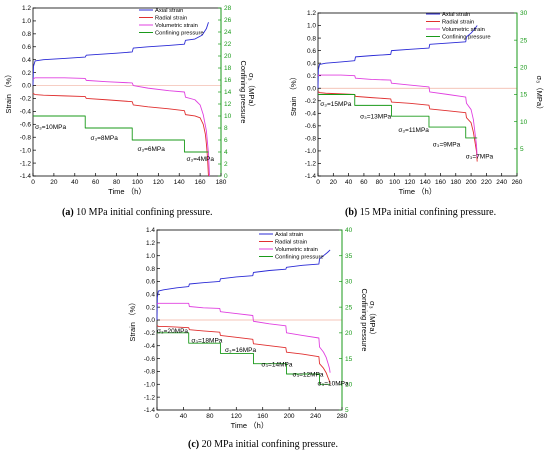 The image size is (550, 456). What do you see at coordinates (226, 140) in the screenshot?
I see `y2-tick-label: 6` at bounding box center [226, 140].